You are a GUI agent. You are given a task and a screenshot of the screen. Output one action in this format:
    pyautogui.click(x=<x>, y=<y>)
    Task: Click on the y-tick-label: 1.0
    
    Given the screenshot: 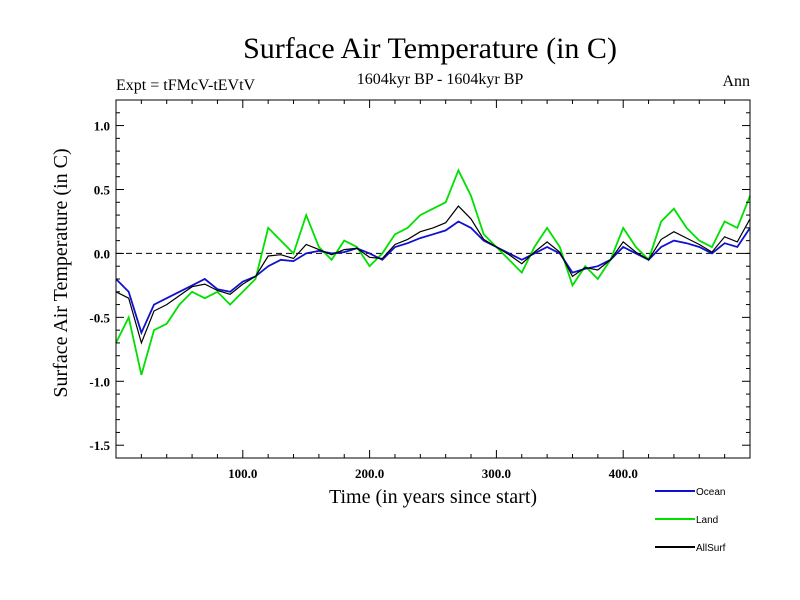 What is the action you would take?
    pyautogui.click(x=102, y=126)
    